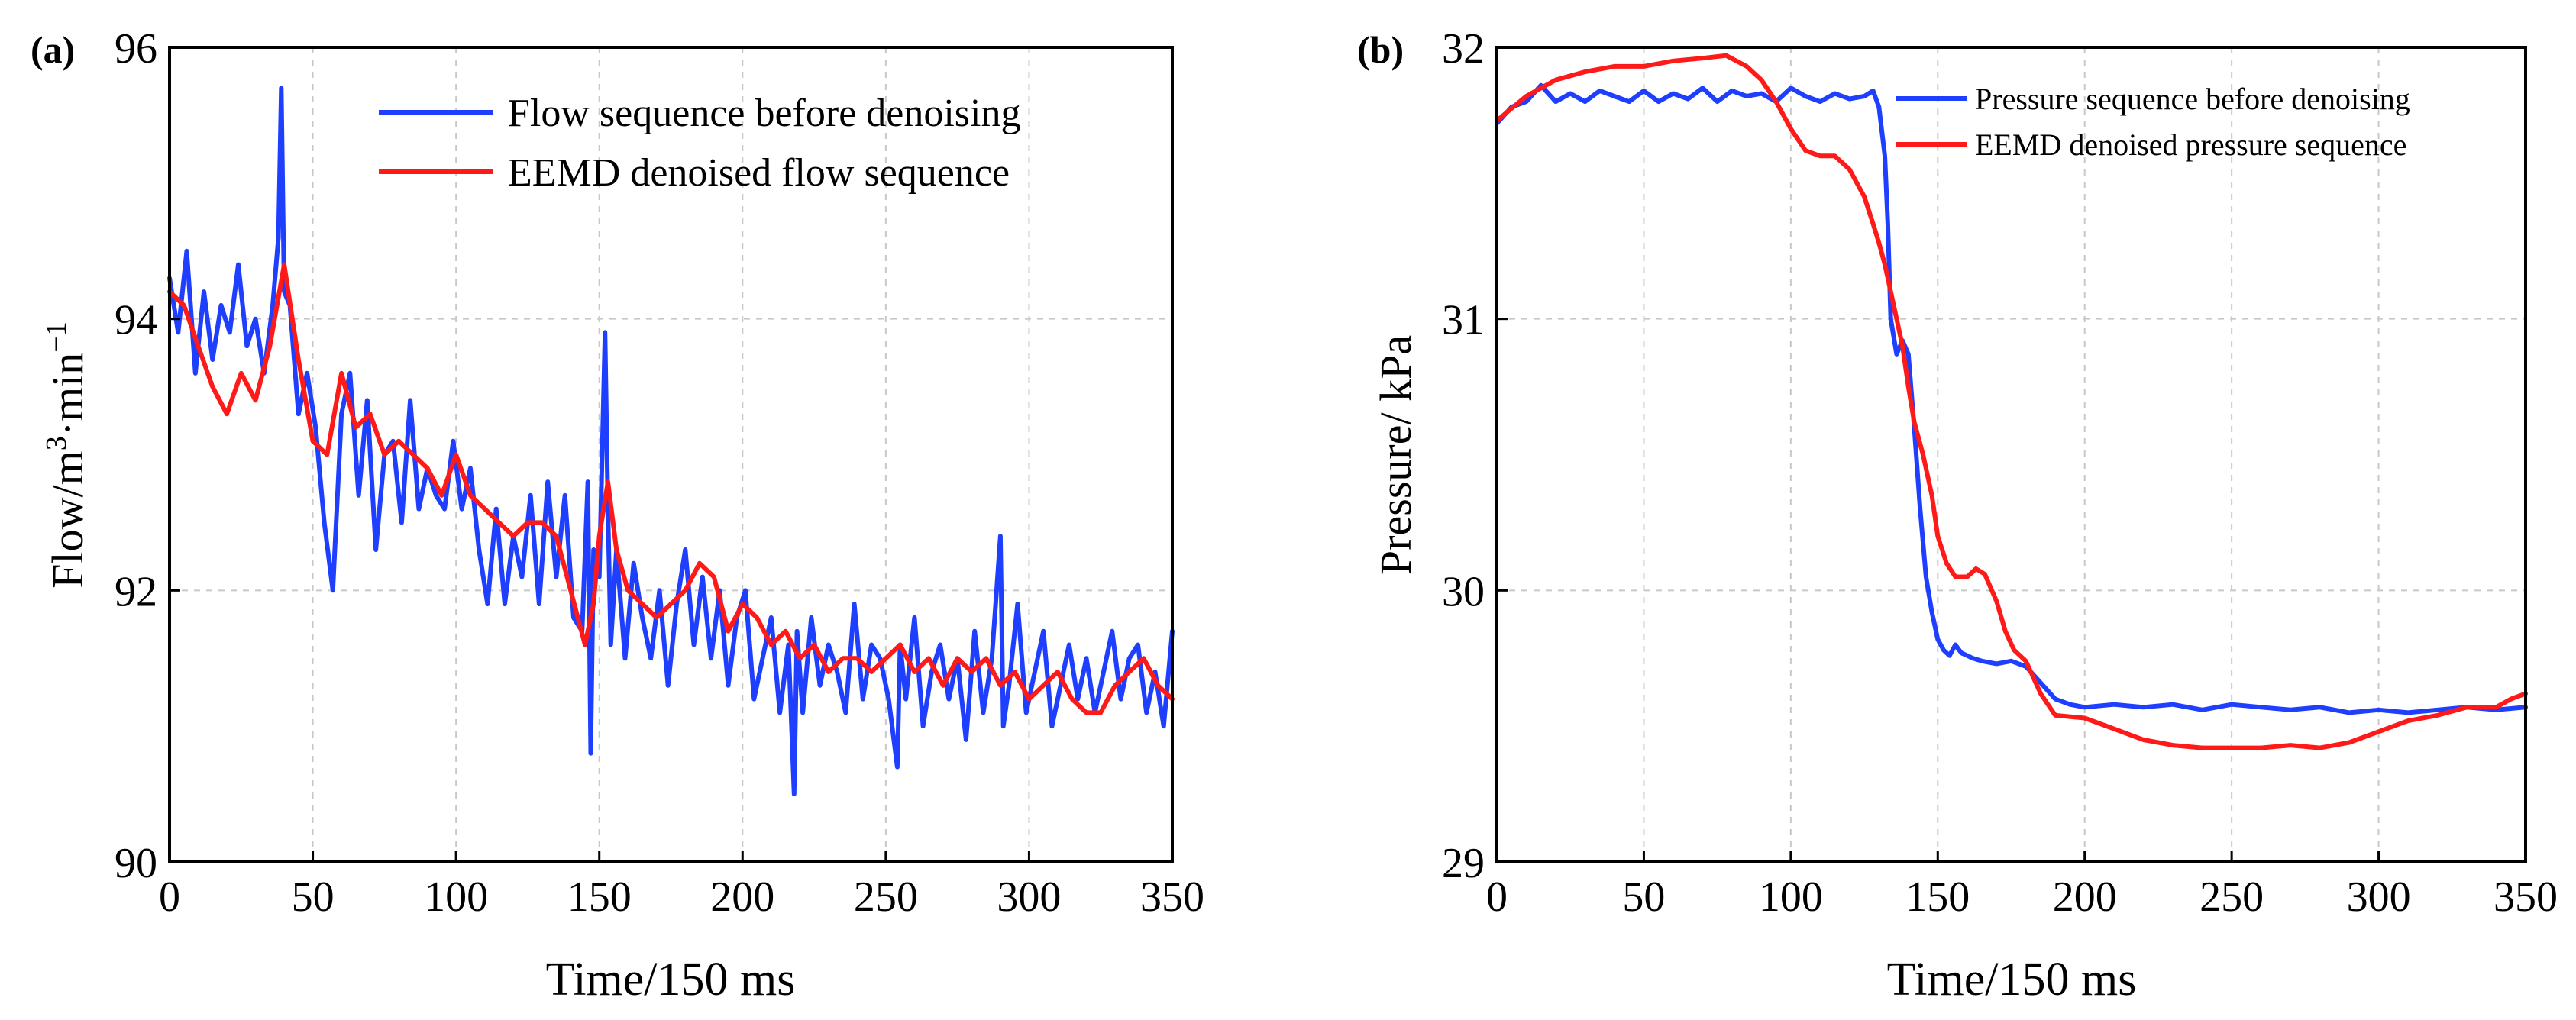 The image size is (2576, 1020). Describe the element at coordinates (1463, 49) in the screenshot. I see `panel-b-y-tick-label: 32` at that location.